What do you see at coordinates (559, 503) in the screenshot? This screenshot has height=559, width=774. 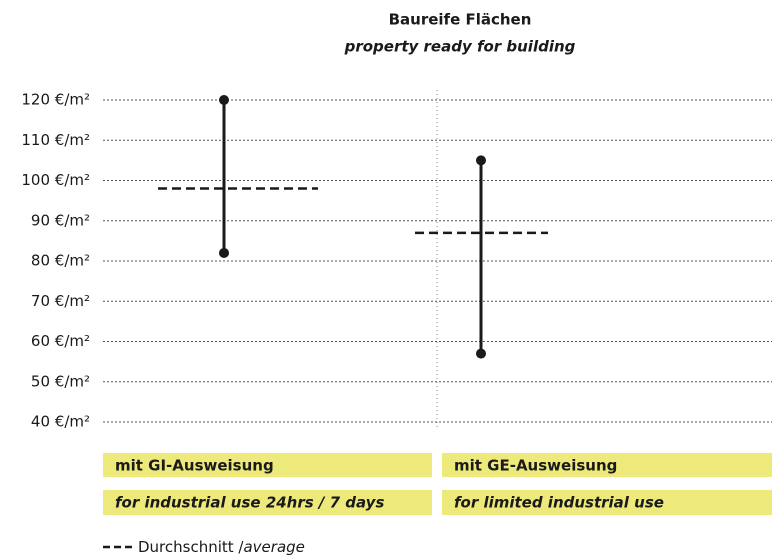 I see `category-label-en: for limited industrial use` at bounding box center [559, 503].